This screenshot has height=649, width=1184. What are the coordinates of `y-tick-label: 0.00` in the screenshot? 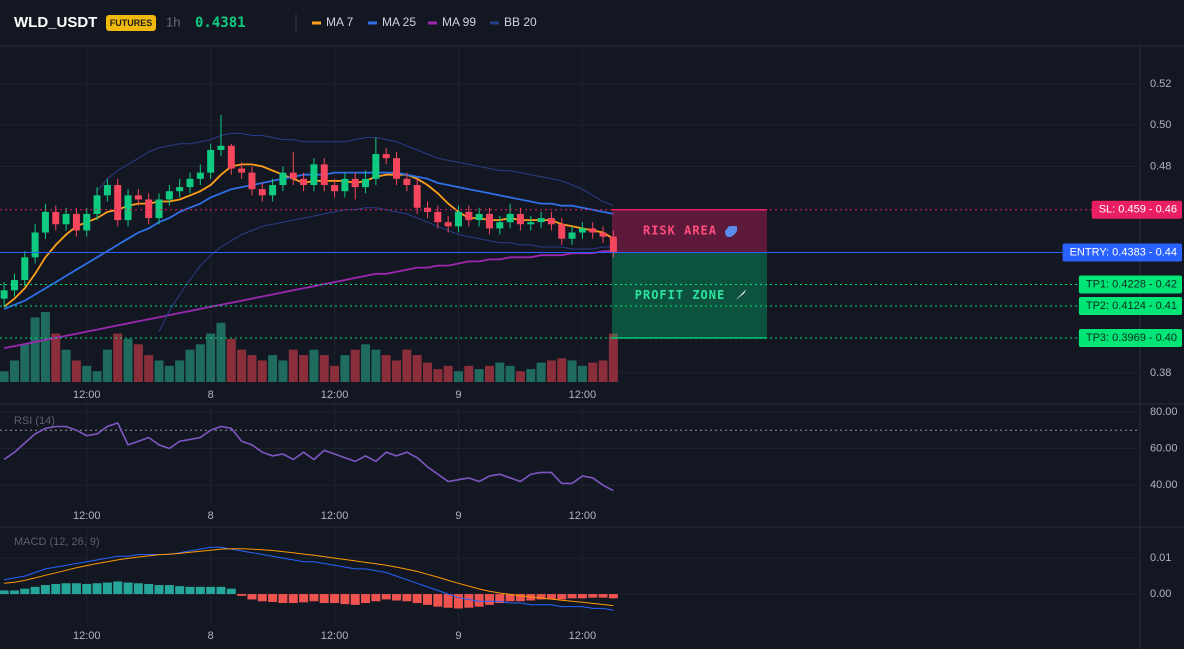 It's located at (1160, 594).